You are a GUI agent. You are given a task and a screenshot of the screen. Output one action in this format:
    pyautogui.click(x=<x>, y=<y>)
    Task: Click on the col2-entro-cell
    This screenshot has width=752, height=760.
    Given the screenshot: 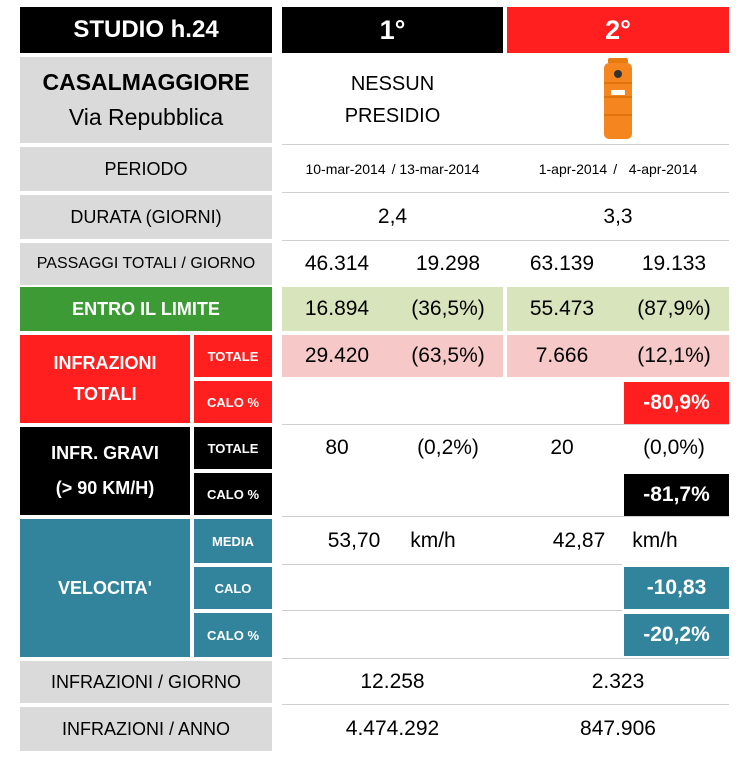 What is the action you would take?
    pyautogui.click(x=618, y=309)
    